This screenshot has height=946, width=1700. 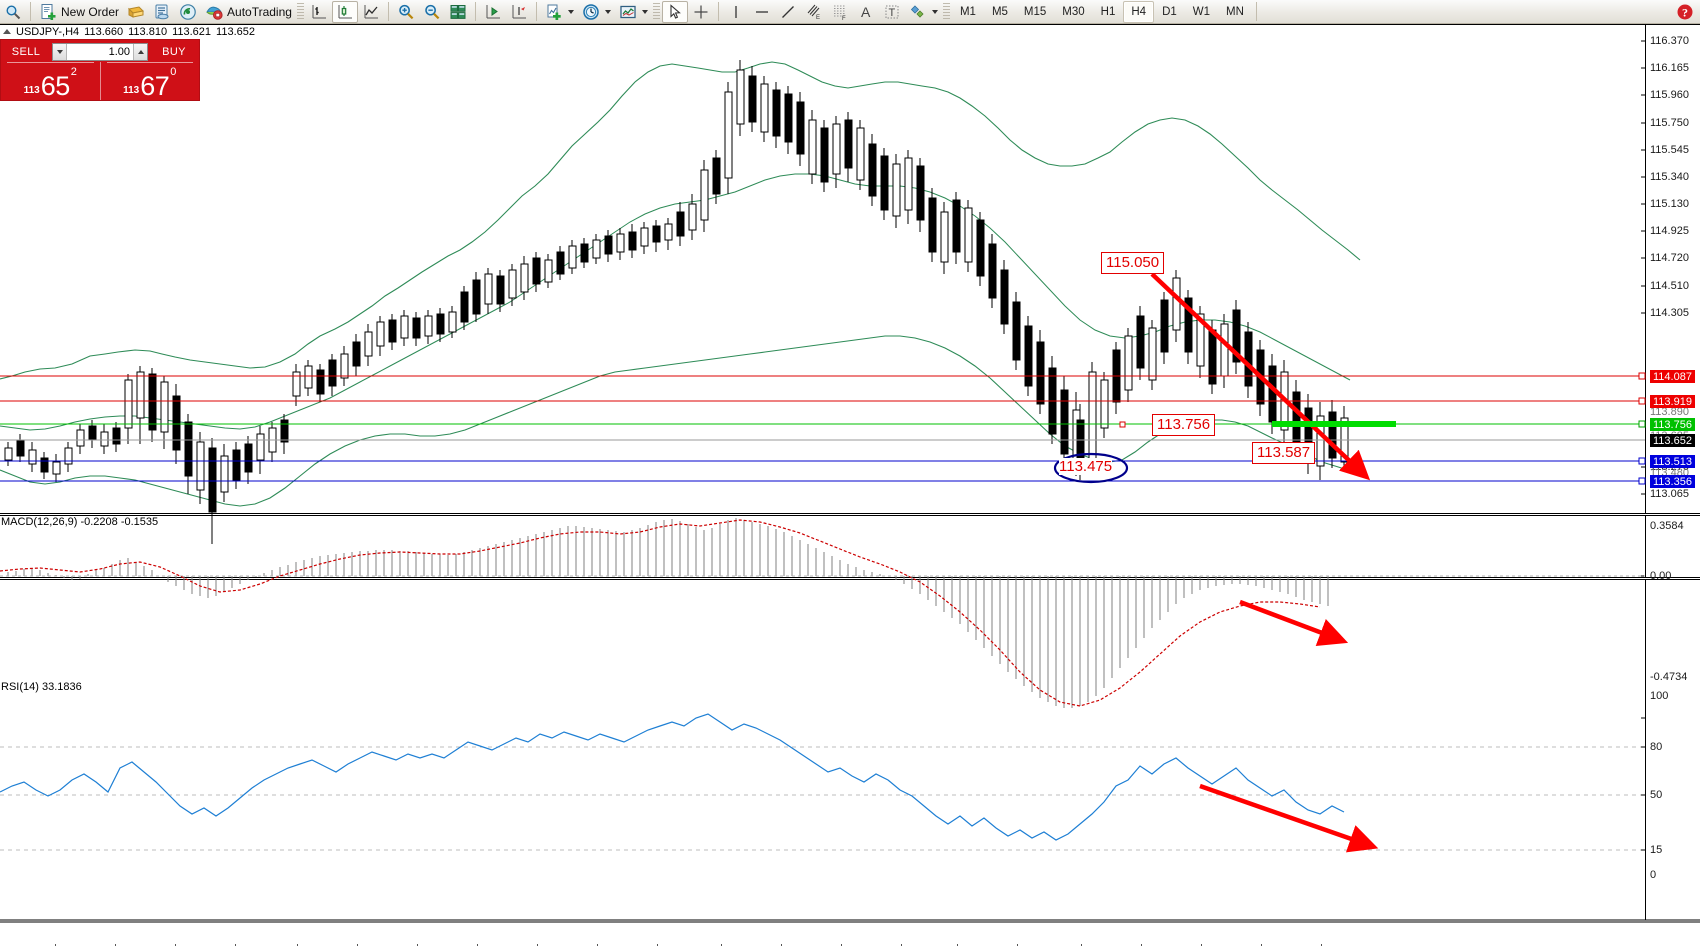 I want to click on price-chip-113356: 113.356, so click(x=1672, y=481).